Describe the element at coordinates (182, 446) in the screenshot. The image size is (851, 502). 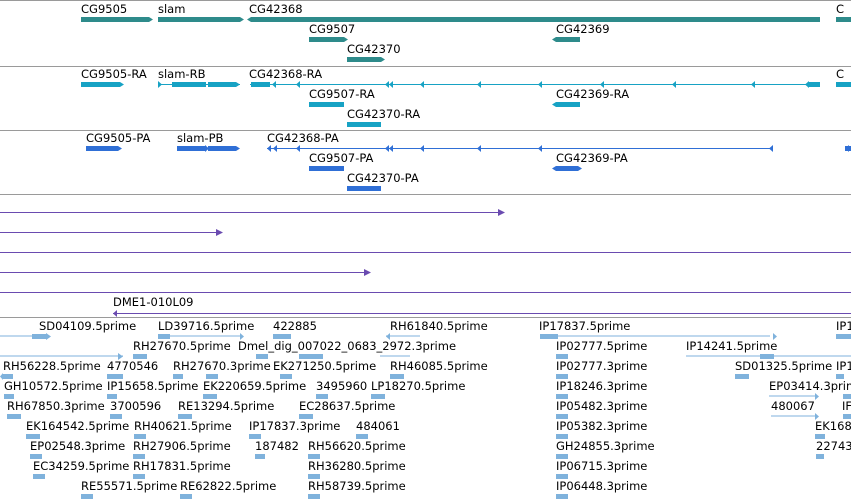
I see `est-label: RH27906.5prime` at that location.